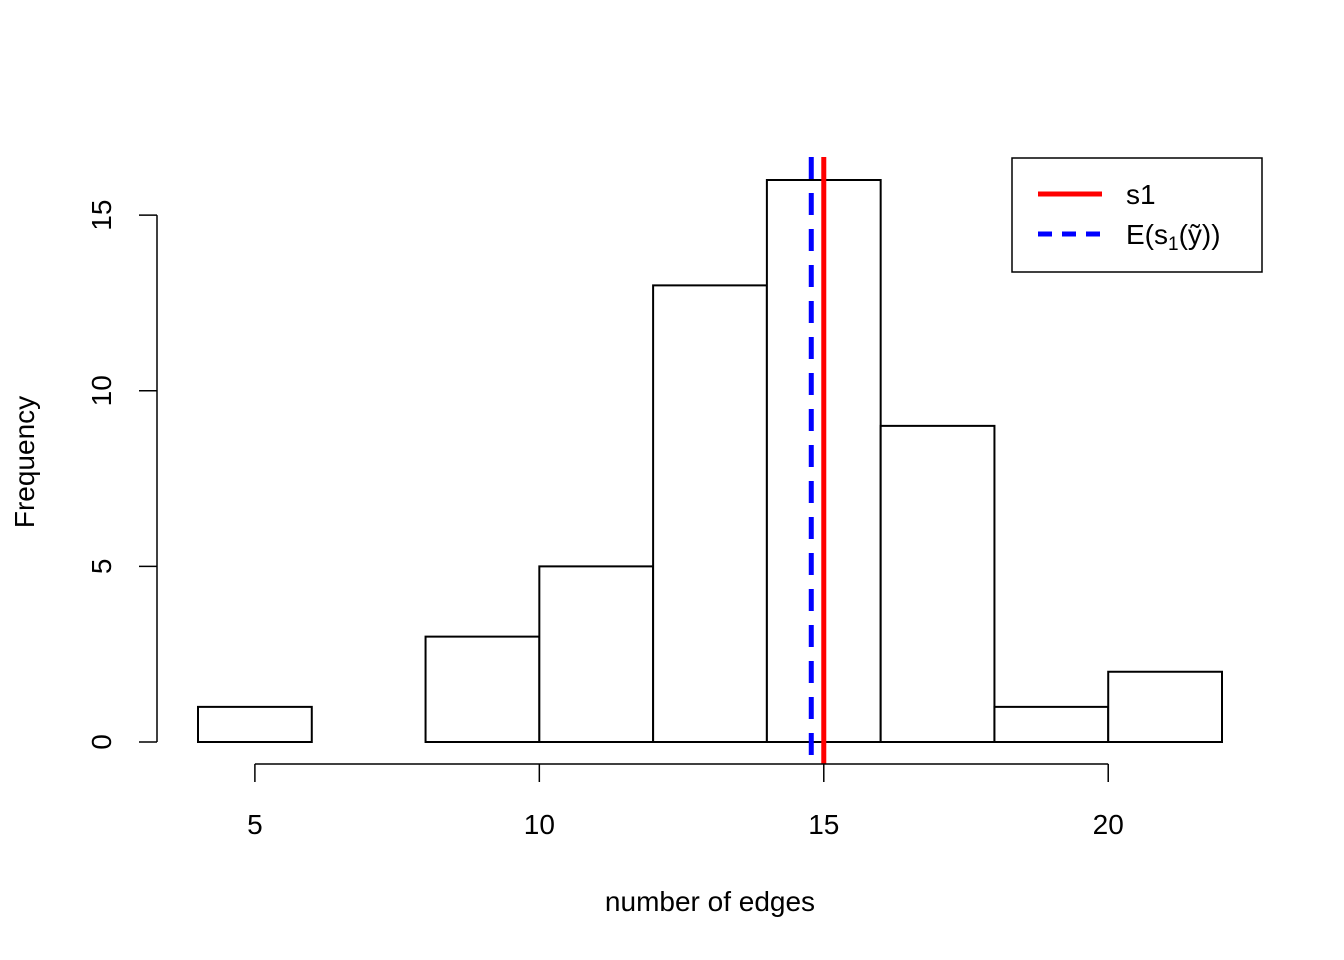 The width and height of the screenshot is (1344, 960). What do you see at coordinates (817, 460) in the screenshot?
I see `reference-lines` at bounding box center [817, 460].